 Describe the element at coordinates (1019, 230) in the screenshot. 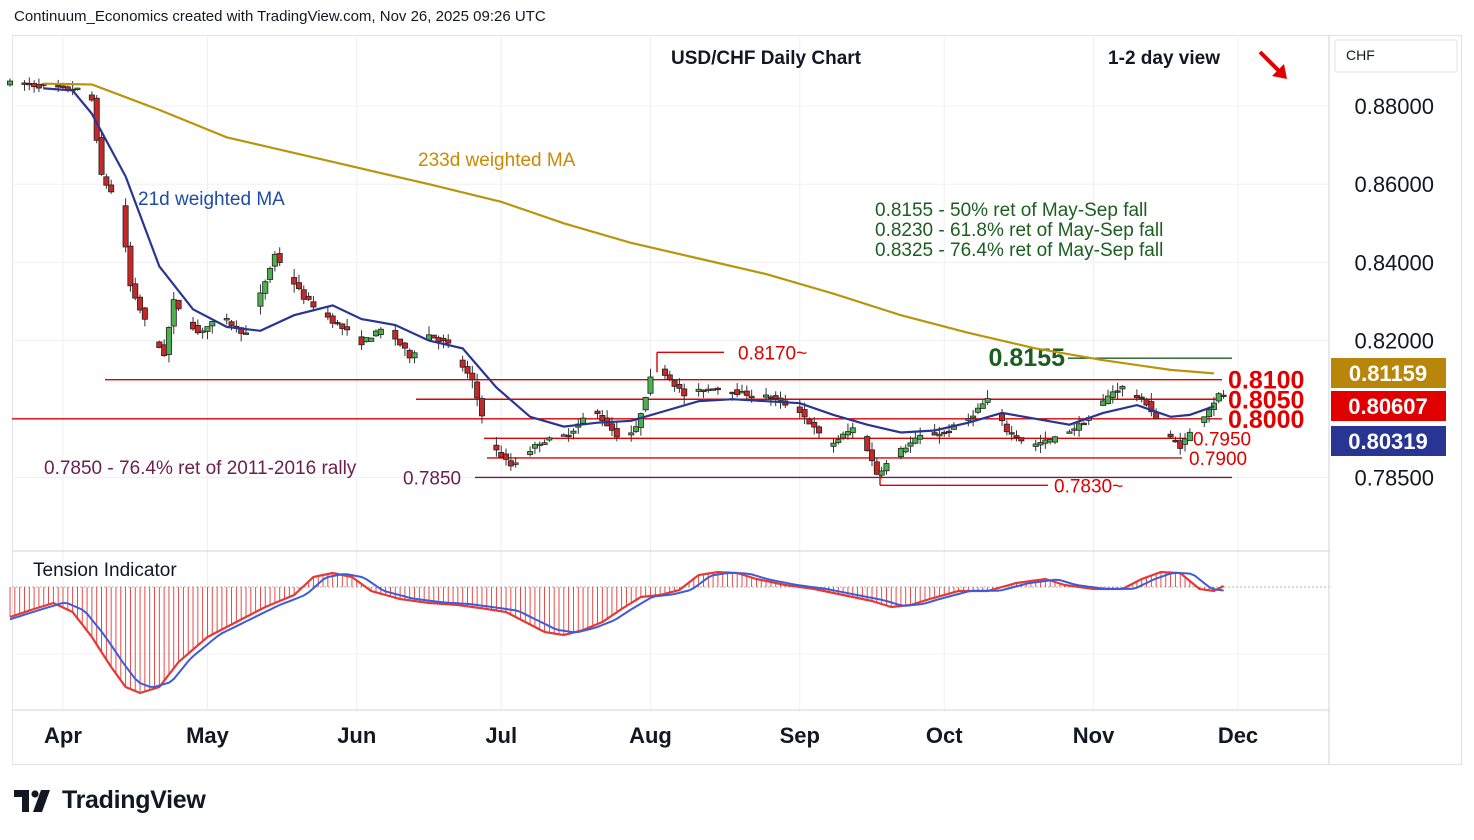

I see `retracement-618: 0.8230 - 61.8% ret of May-Sep fall` at that location.